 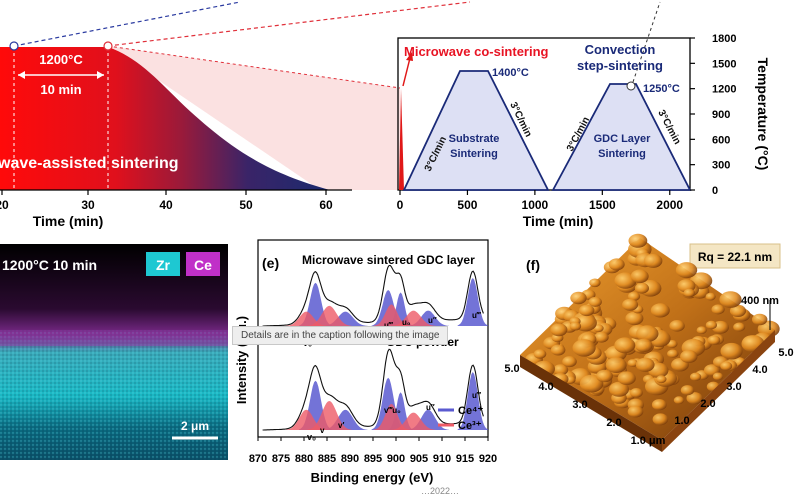 I want to click on x-tick-label: 50, so click(x=246, y=205).